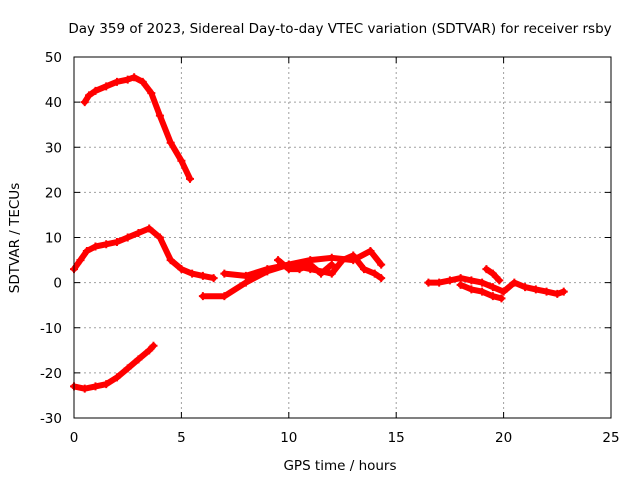 The height and width of the screenshot is (480, 640). I want to click on x-tick-label: 10, so click(288, 438).